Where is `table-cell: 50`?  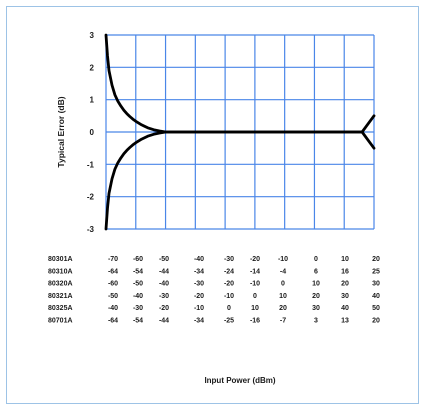
table-cell: 50 is located at coordinates (376, 308).